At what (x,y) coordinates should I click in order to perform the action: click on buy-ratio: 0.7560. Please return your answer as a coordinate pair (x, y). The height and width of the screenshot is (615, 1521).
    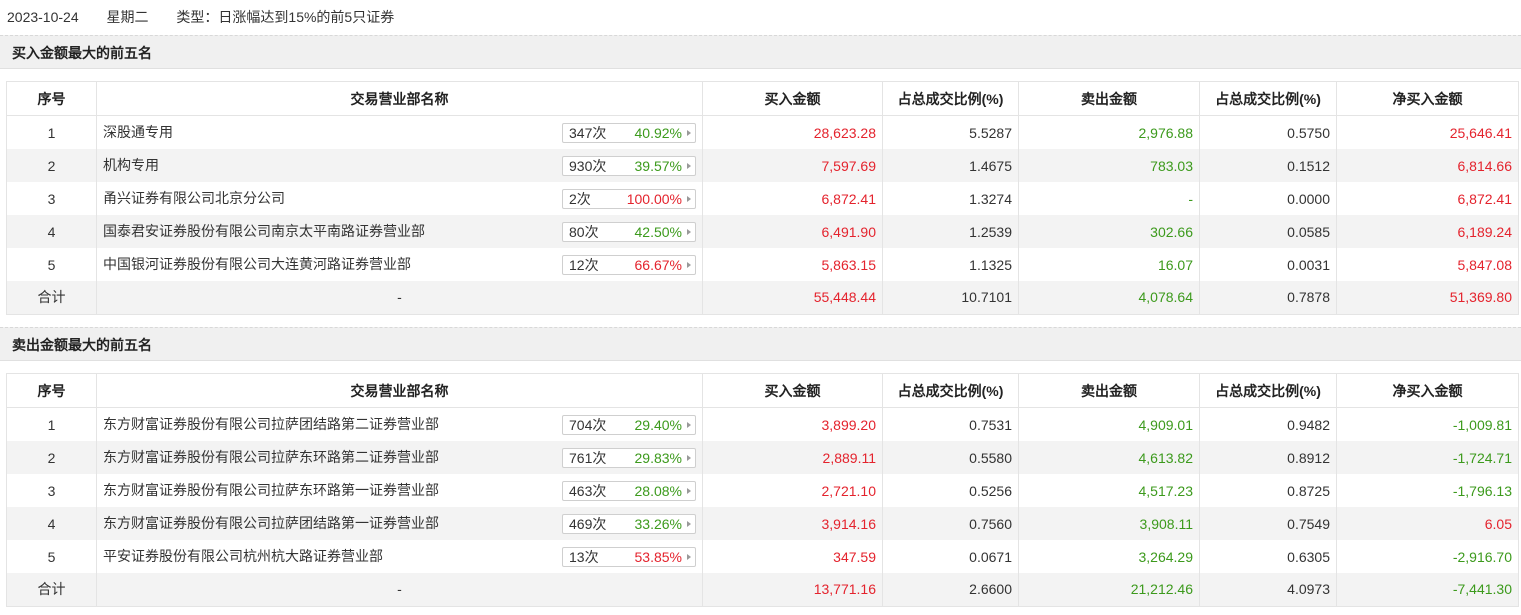
    Looking at the image, I should click on (950, 523).